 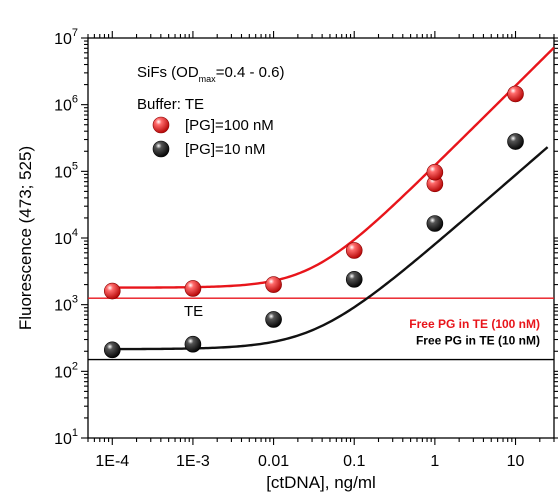 I want to click on x-tick-label: 1, so click(x=434, y=461).